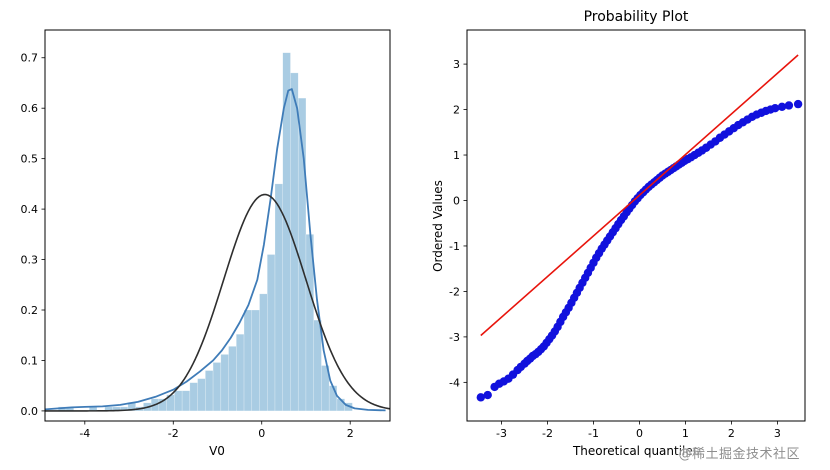  What do you see at coordinates (454, 337) in the screenshot?
I see `y-tick-label: -3` at bounding box center [454, 337].